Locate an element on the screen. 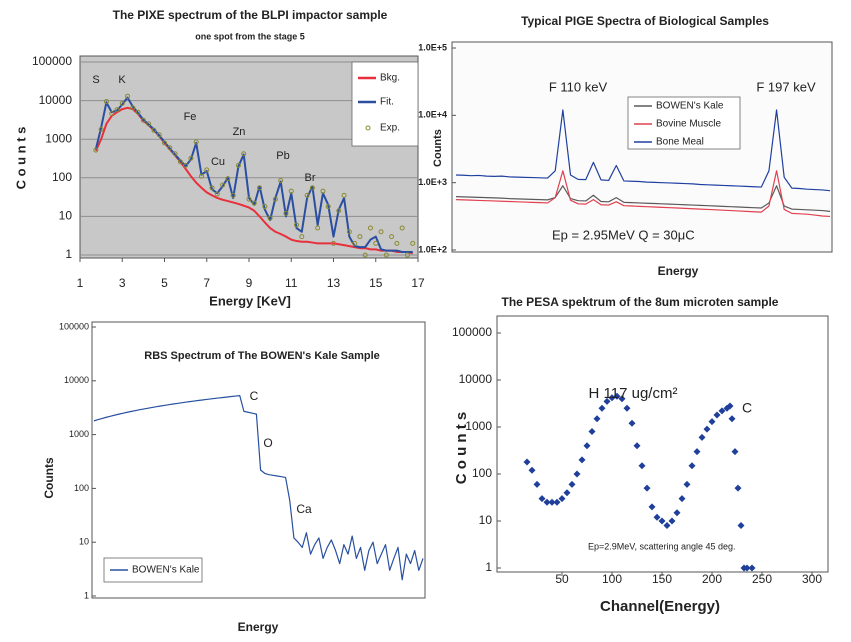  annotation: F 197 keV is located at coordinates (786, 86).